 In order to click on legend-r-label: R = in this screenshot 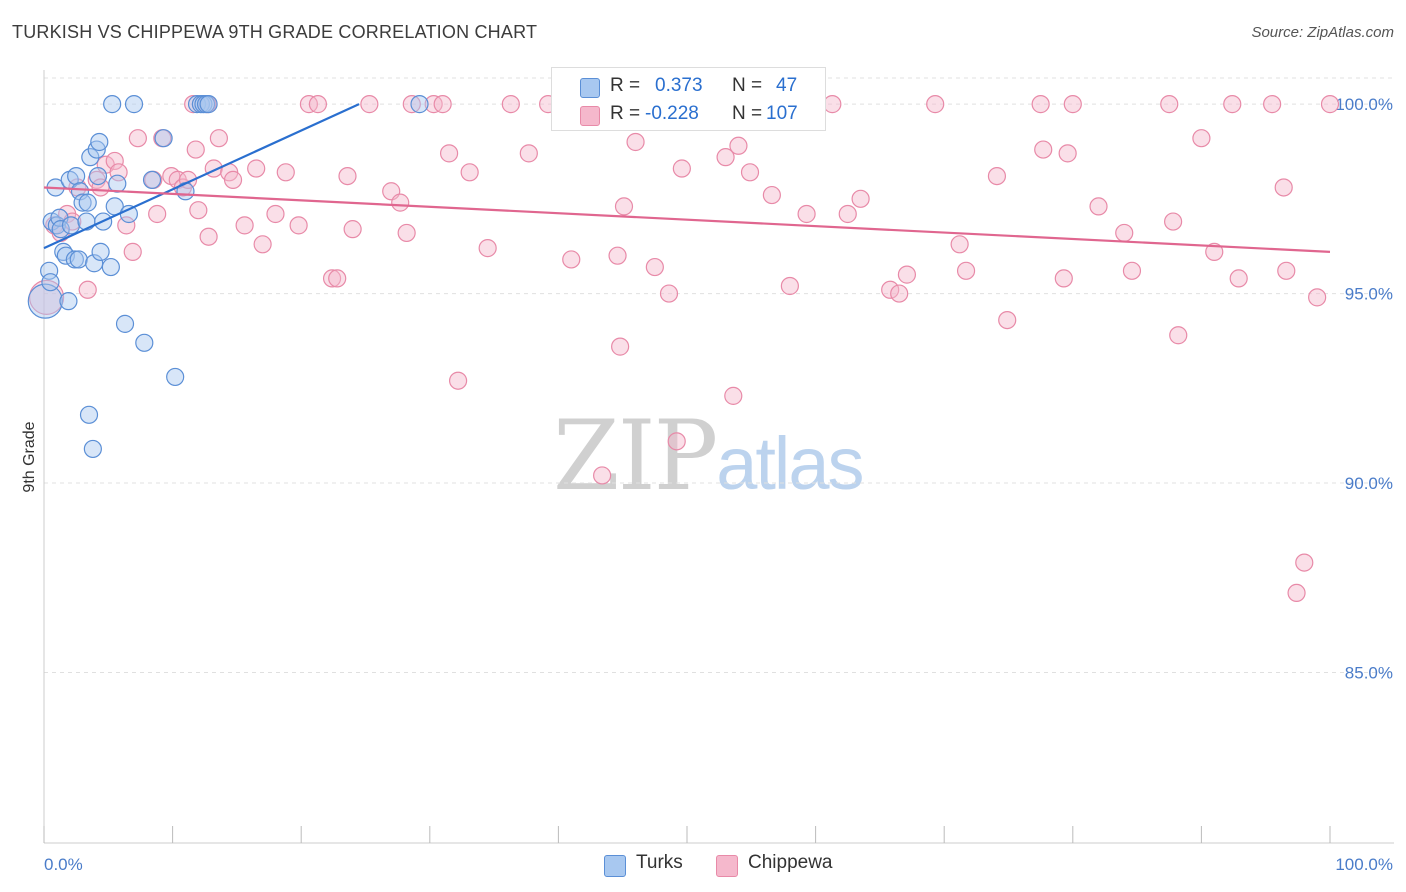, I will do `click(625, 113)`.